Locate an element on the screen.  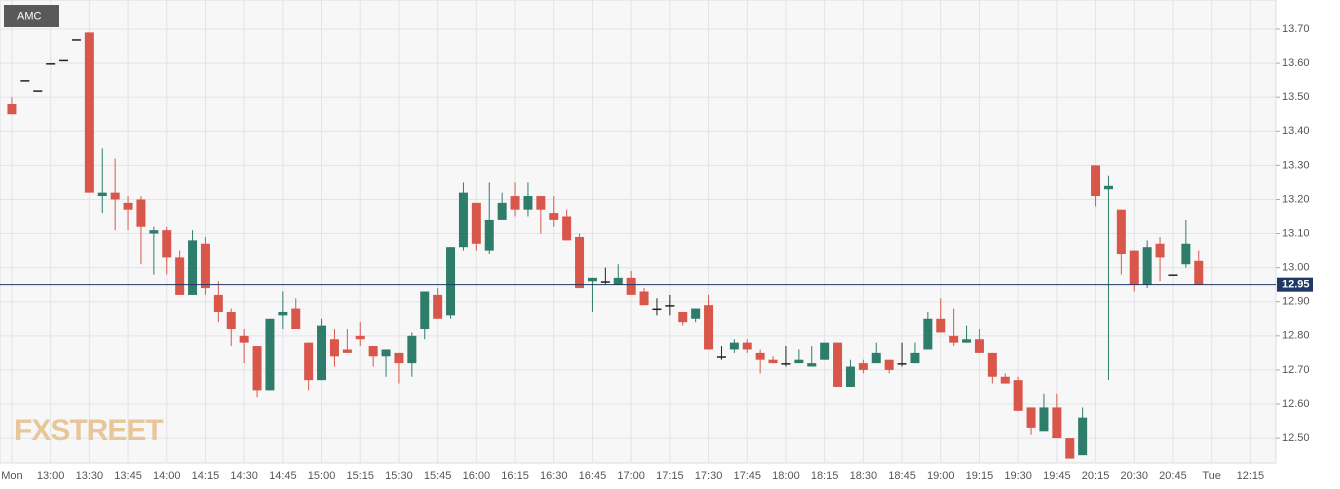
y-tick-label: 12.70 is located at coordinates (1296, 370).